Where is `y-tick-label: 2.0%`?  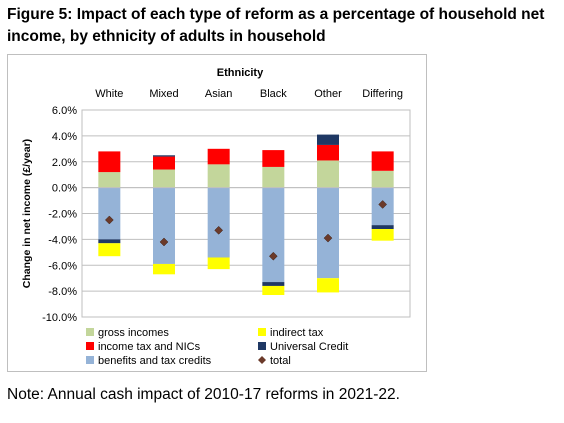
y-tick-label: 2.0% is located at coordinates (64, 163).